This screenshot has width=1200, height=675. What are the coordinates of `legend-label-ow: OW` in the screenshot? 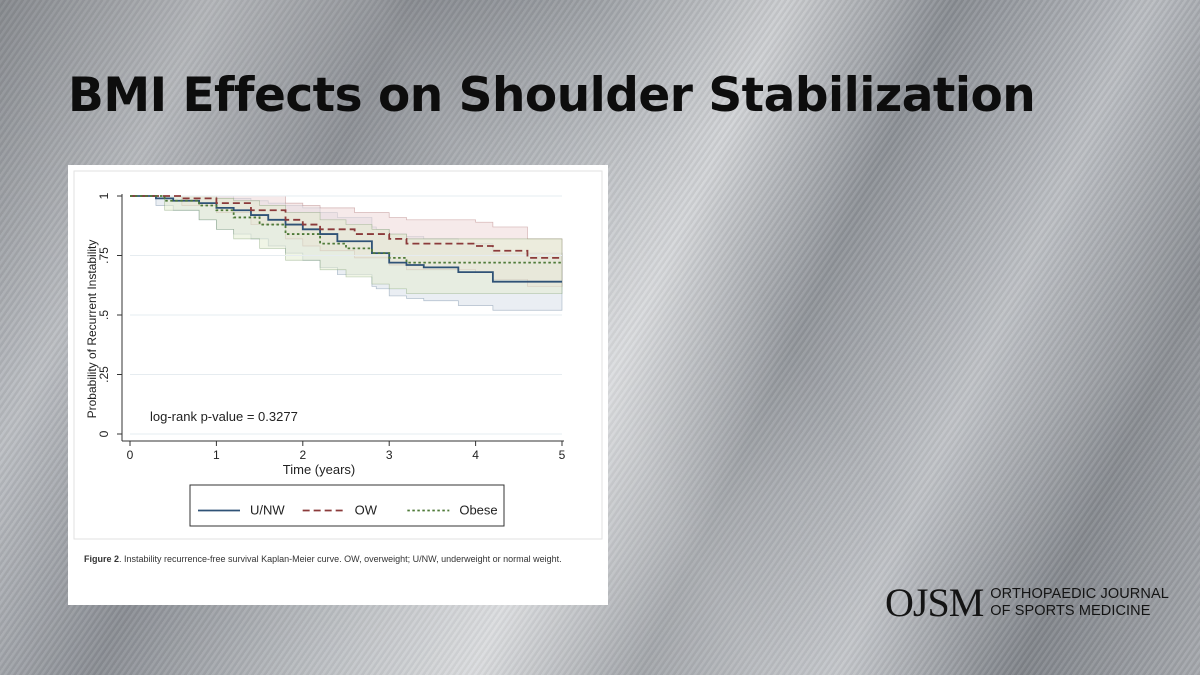 It's located at (366, 510).